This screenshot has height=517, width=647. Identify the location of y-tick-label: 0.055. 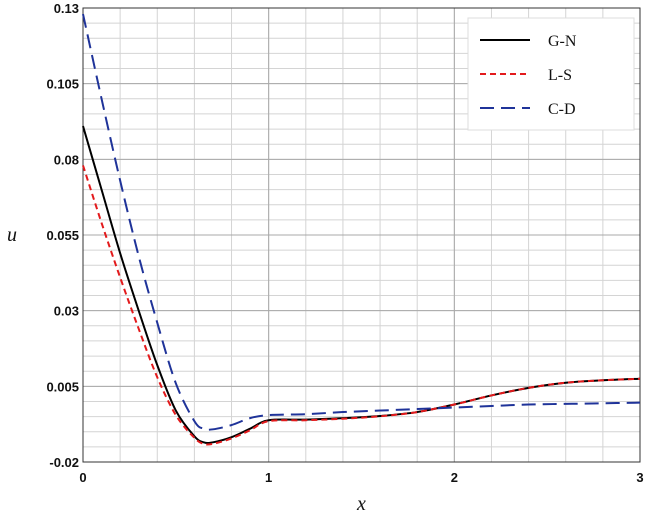
(62, 235).